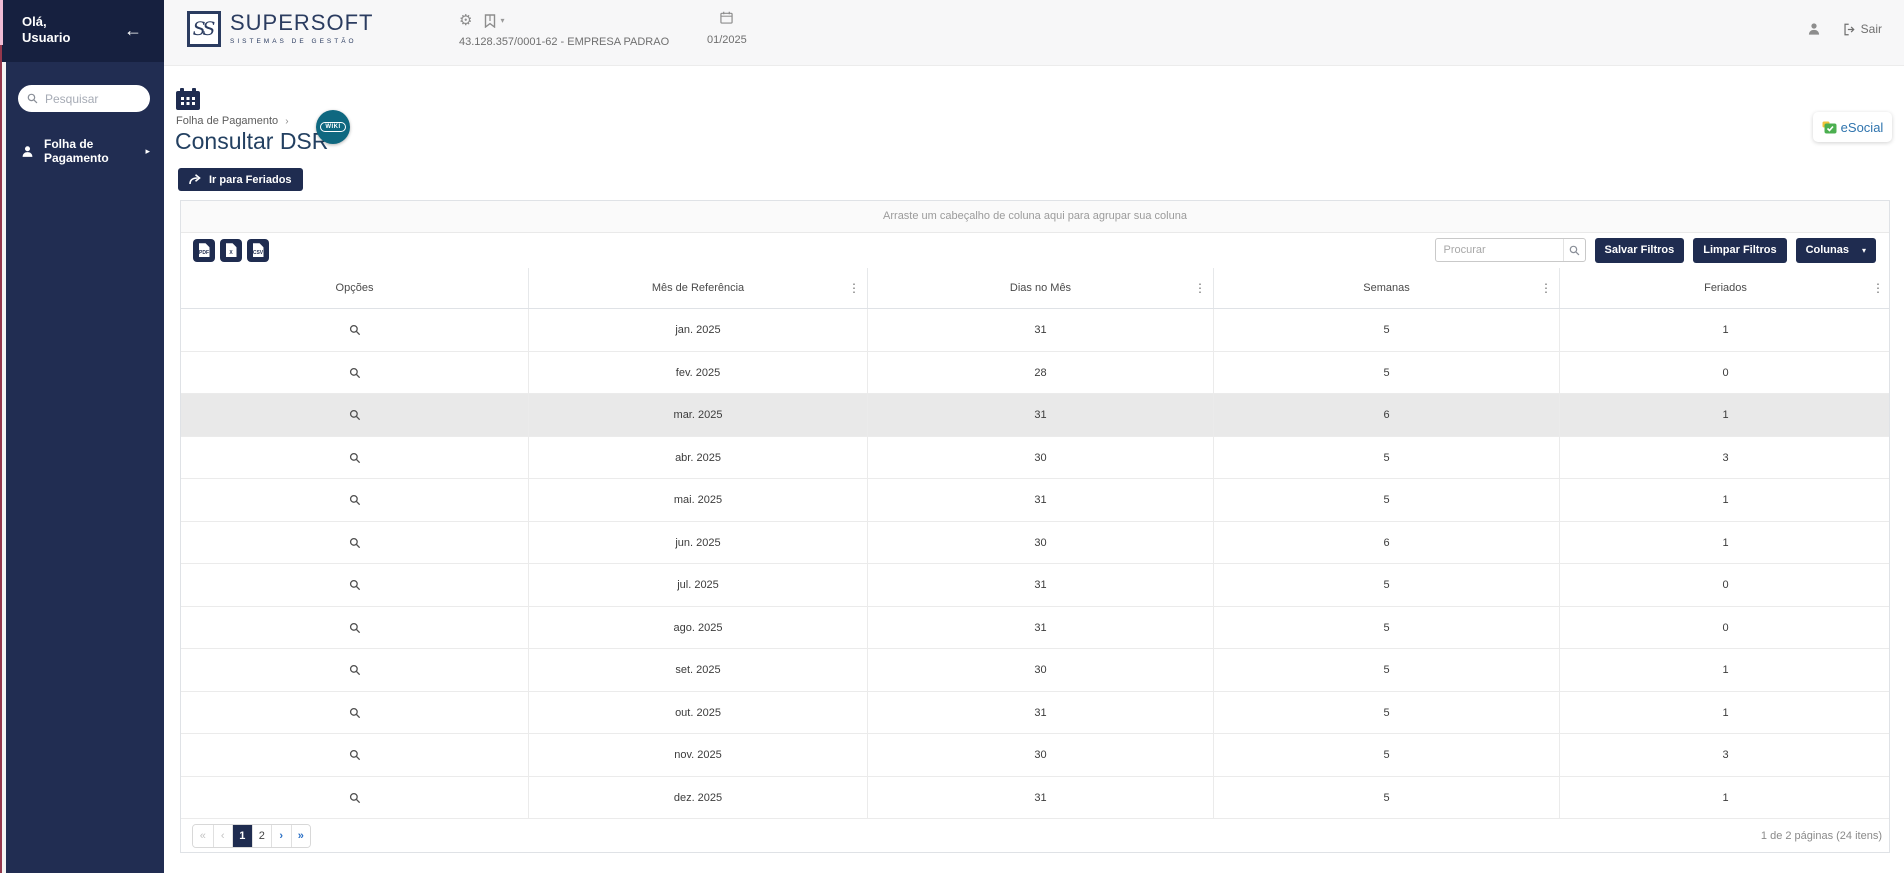 The image size is (1904, 873). Describe the element at coordinates (222, 835) in the screenshot. I see `prev-page-icon: ‹` at that location.